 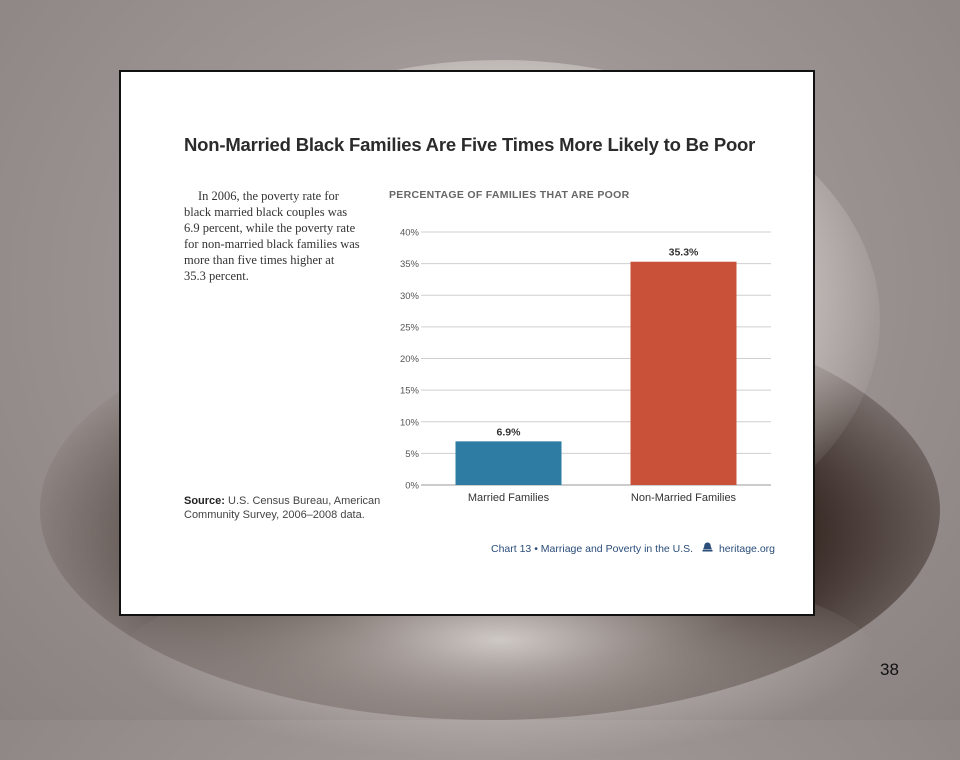 What do you see at coordinates (412, 486) in the screenshot?
I see `y-tick-label: 0%` at bounding box center [412, 486].